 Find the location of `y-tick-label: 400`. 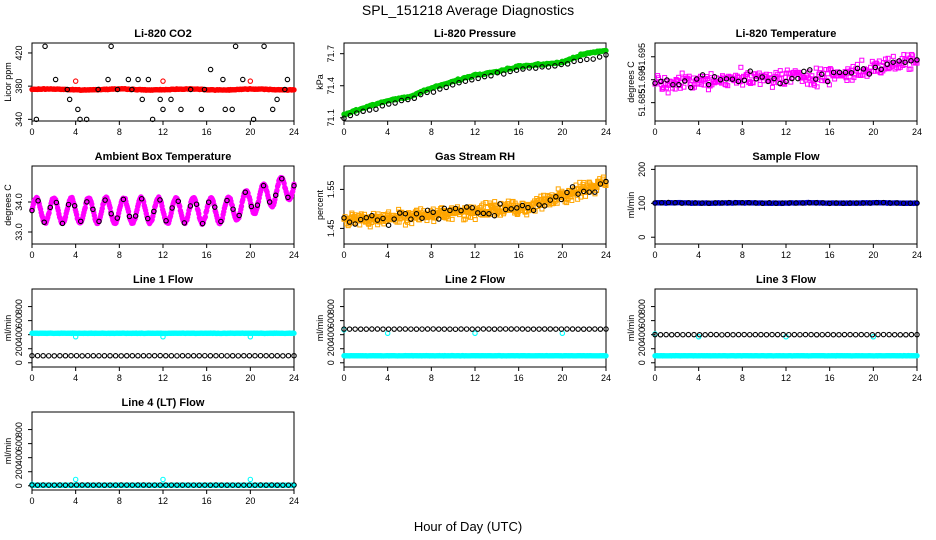

y-tick-label: 400 is located at coordinates (331, 334).